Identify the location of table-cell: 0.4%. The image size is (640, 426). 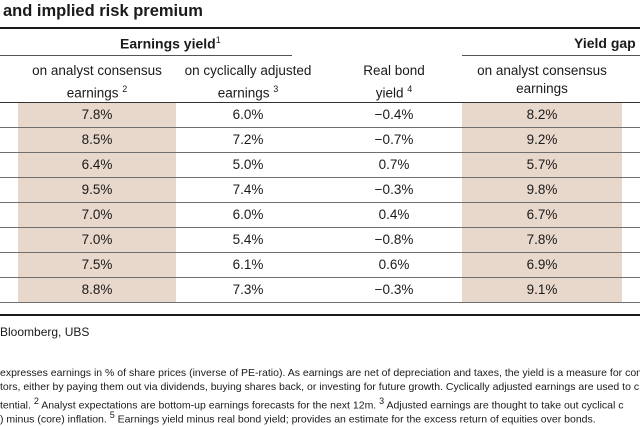
(394, 214).